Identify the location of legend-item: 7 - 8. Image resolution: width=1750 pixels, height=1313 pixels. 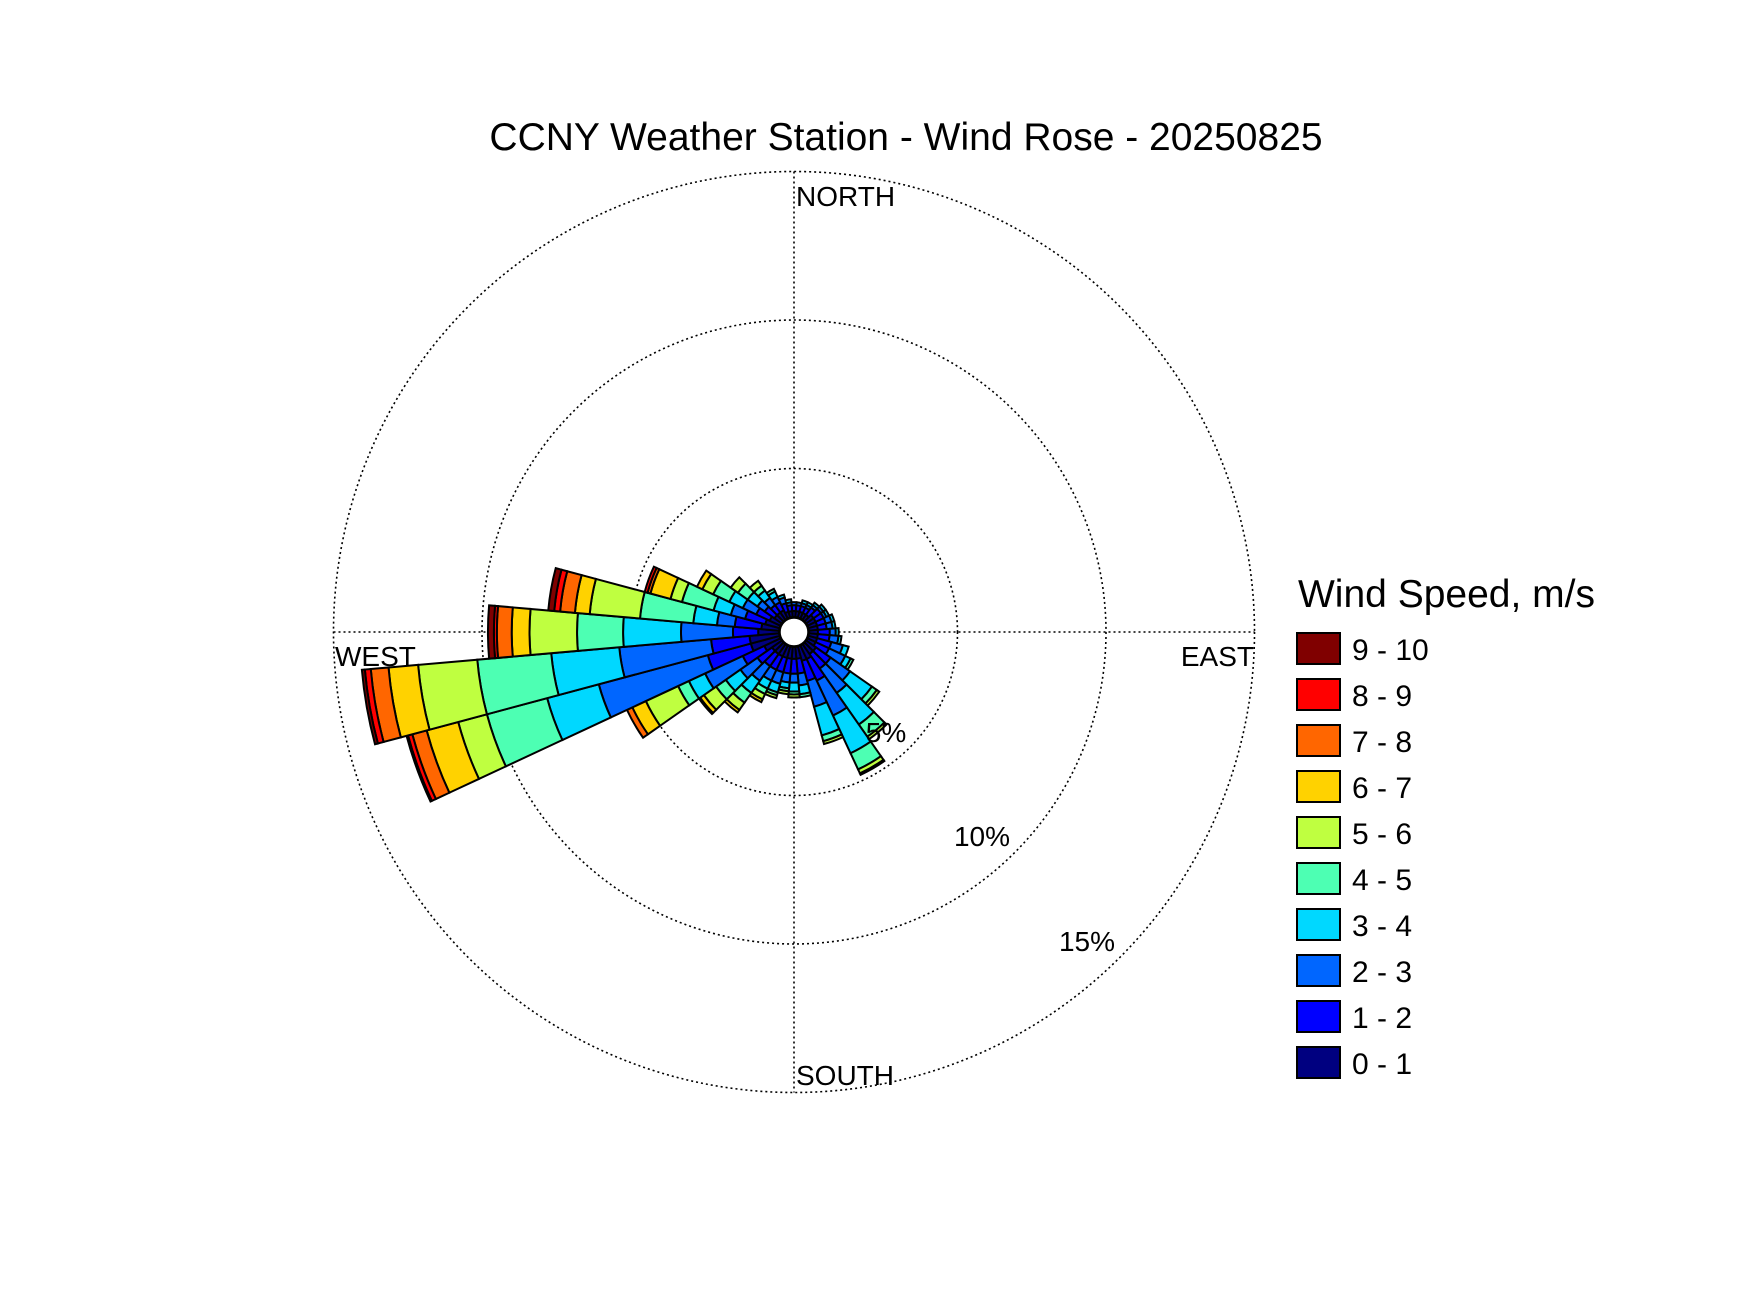
(1354, 741).